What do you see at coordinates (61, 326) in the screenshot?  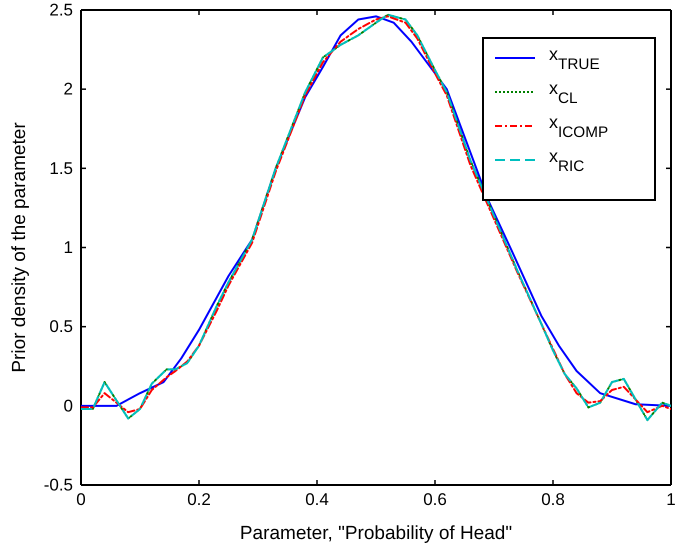 I see `y-tick-label: 0.5` at bounding box center [61, 326].